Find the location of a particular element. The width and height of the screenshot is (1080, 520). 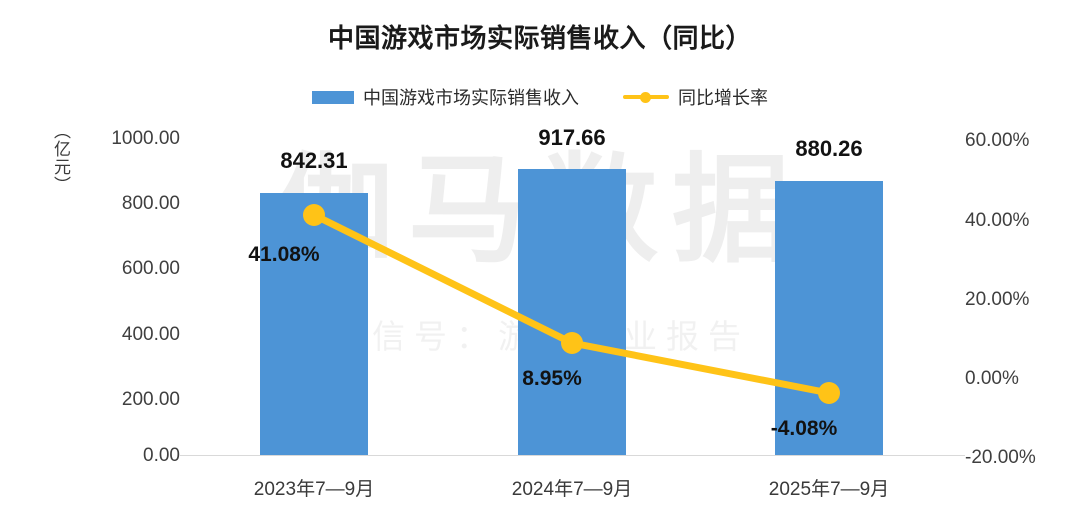

bar-value-label-2024: 917.66 is located at coordinates (572, 137).